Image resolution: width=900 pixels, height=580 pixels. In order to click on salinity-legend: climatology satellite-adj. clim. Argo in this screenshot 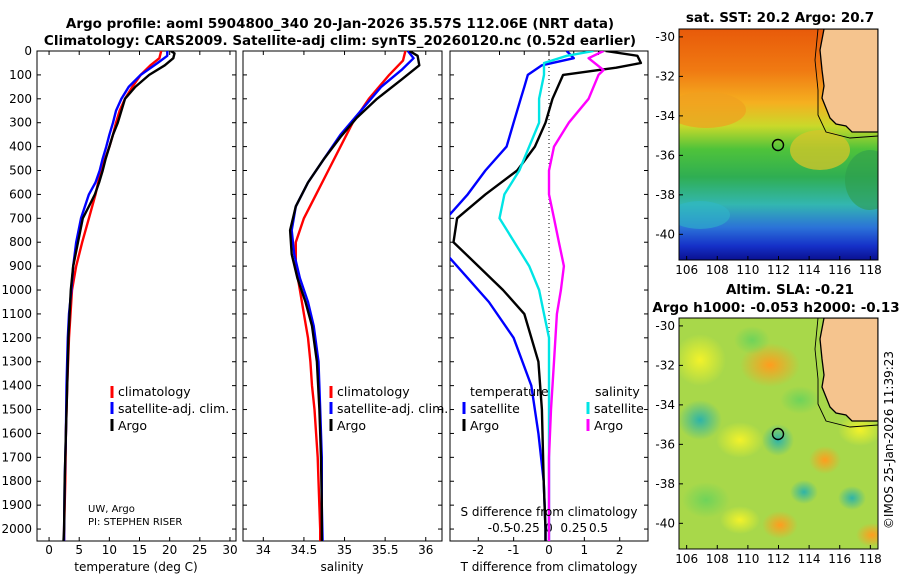, I will do `click(388, 408)`.